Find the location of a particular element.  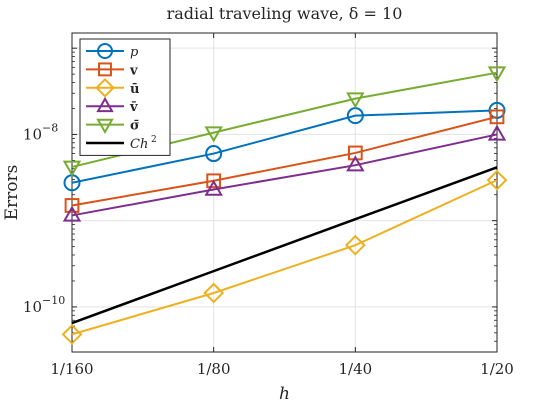

legend-item: p is located at coordinates (112, 51).